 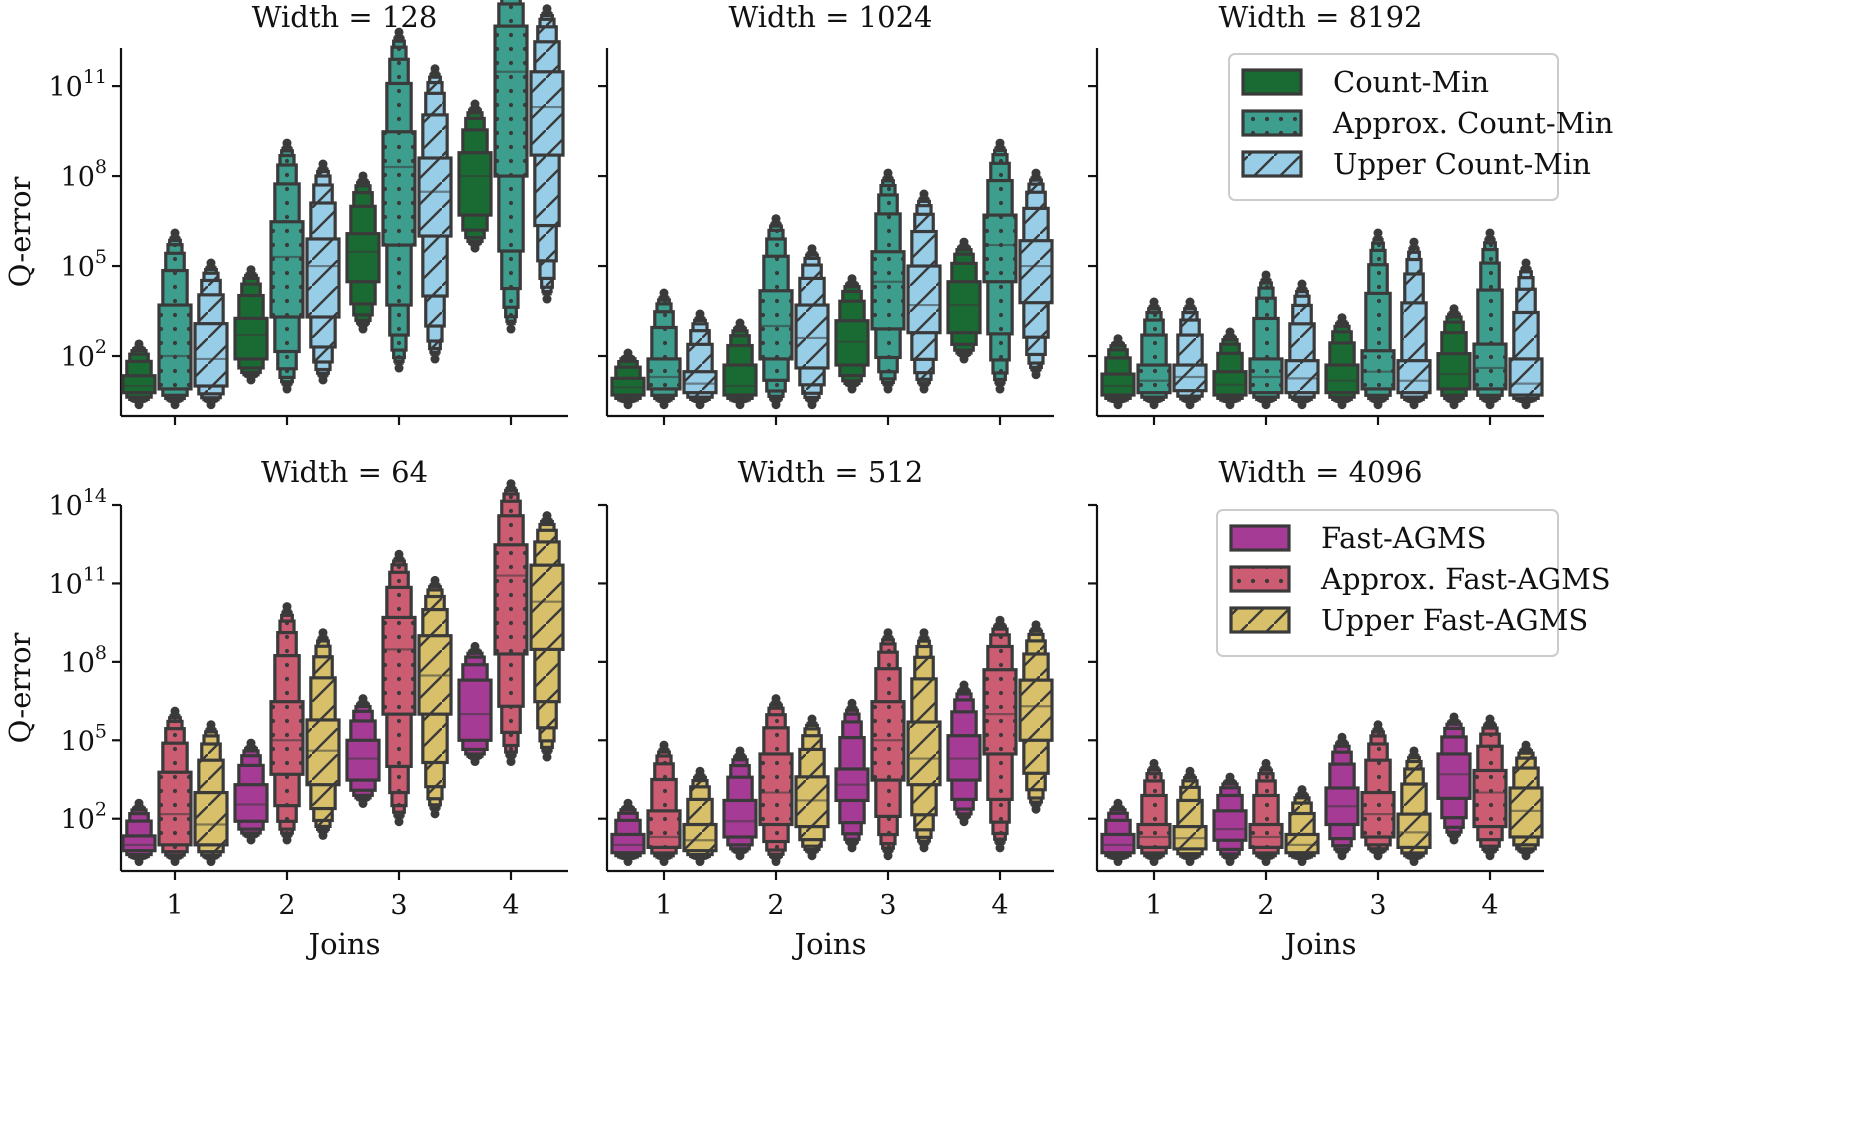 What do you see at coordinates (84, 660) in the screenshot?
I see `y-tick-label: 108` at bounding box center [84, 660].